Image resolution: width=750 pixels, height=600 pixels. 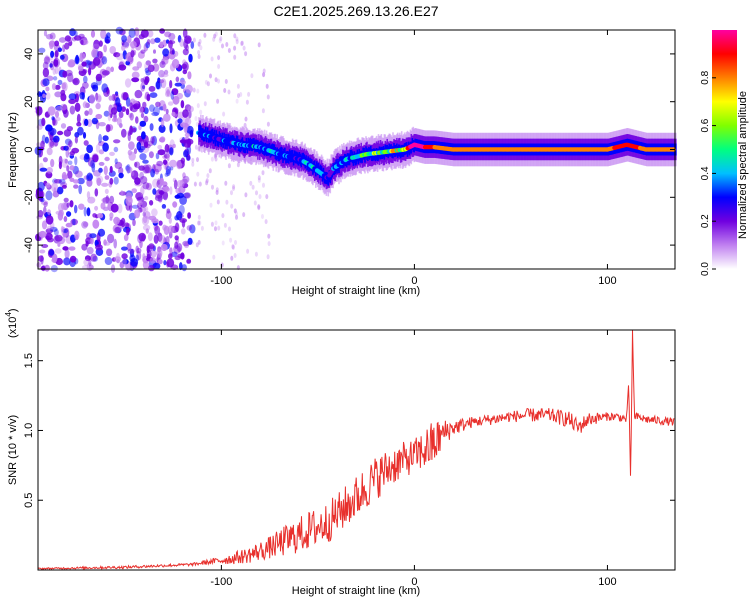 What do you see at coordinates (152, 149) in the screenshot?
I see `spectrogram-noise-region` at bounding box center [152, 149].